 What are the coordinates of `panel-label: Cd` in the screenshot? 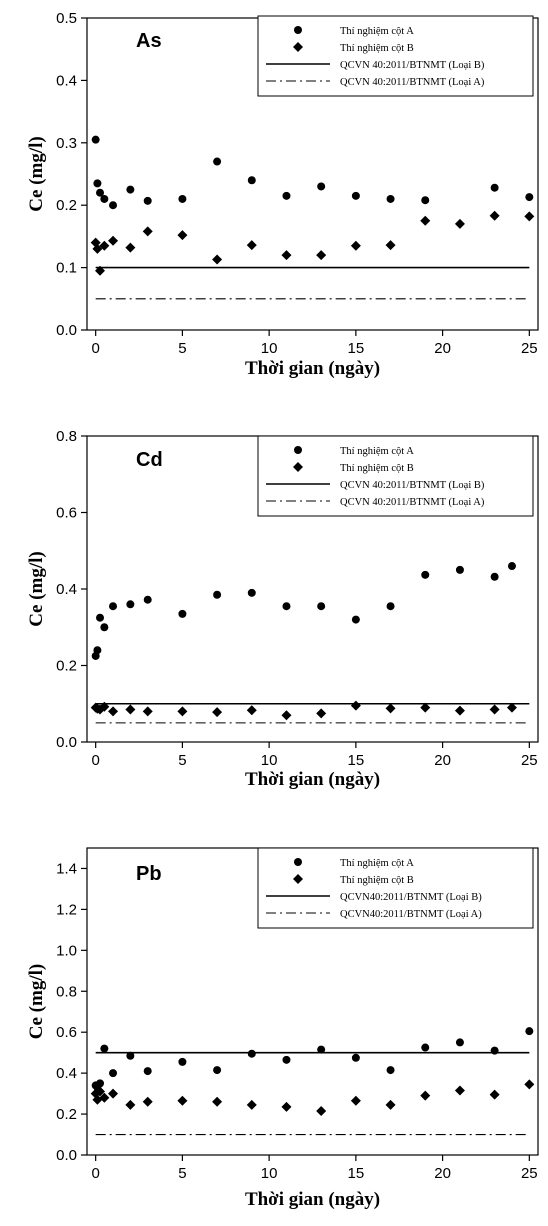 It's located at (149, 460).